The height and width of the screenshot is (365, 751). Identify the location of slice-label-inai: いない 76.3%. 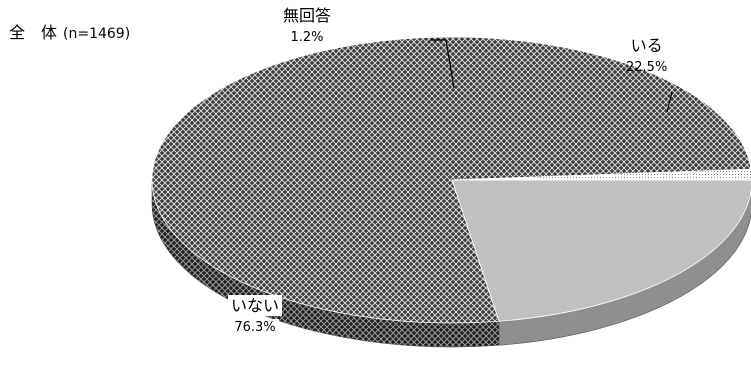
(255, 316).